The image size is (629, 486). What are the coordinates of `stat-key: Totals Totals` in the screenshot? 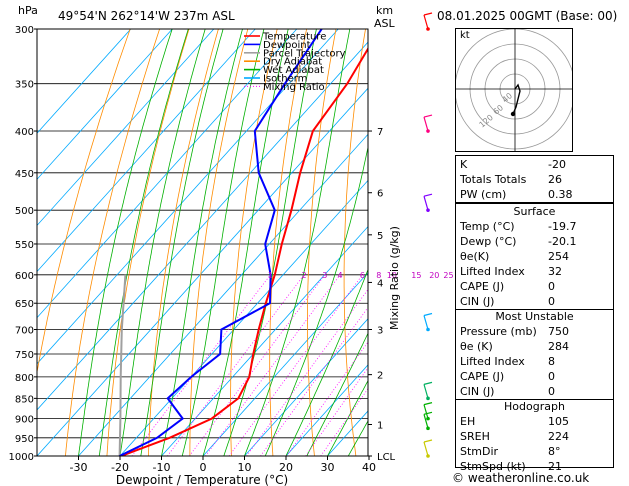 It's located at (493, 179).